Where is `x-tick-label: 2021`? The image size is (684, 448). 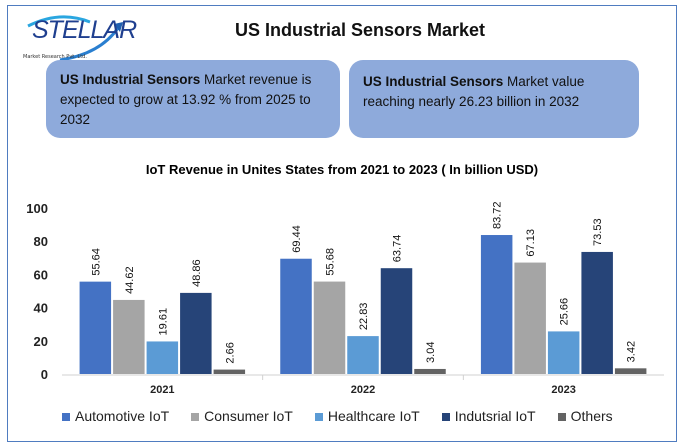
x-tick-label: 2021 is located at coordinates (162, 390).